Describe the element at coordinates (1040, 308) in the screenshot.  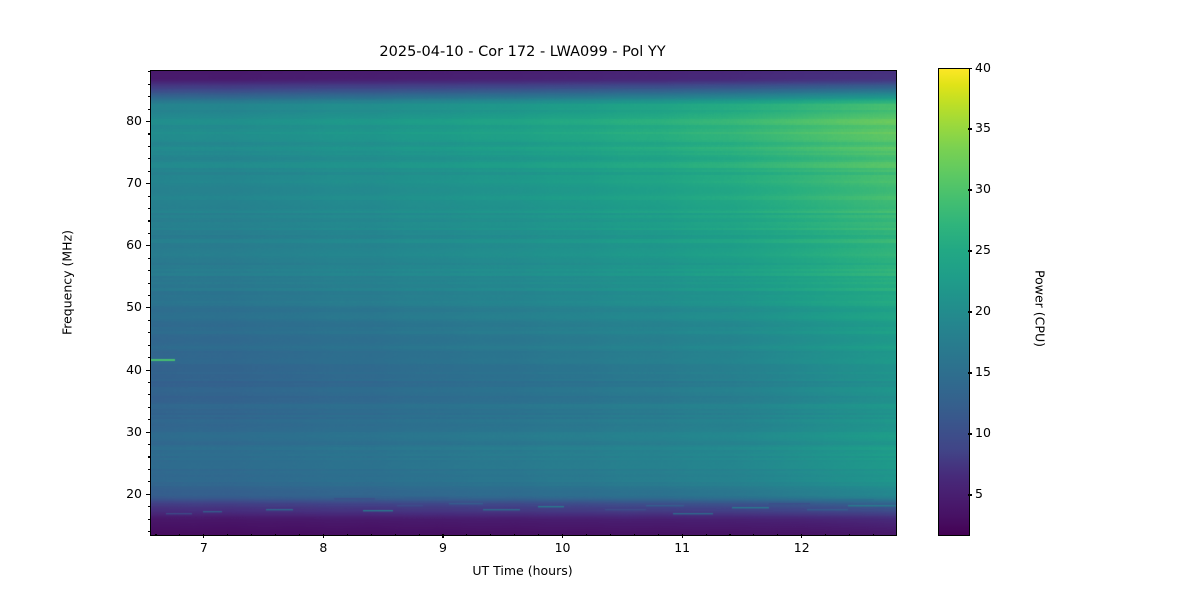
I see `colorbar-label: Power (CPU)` at that location.